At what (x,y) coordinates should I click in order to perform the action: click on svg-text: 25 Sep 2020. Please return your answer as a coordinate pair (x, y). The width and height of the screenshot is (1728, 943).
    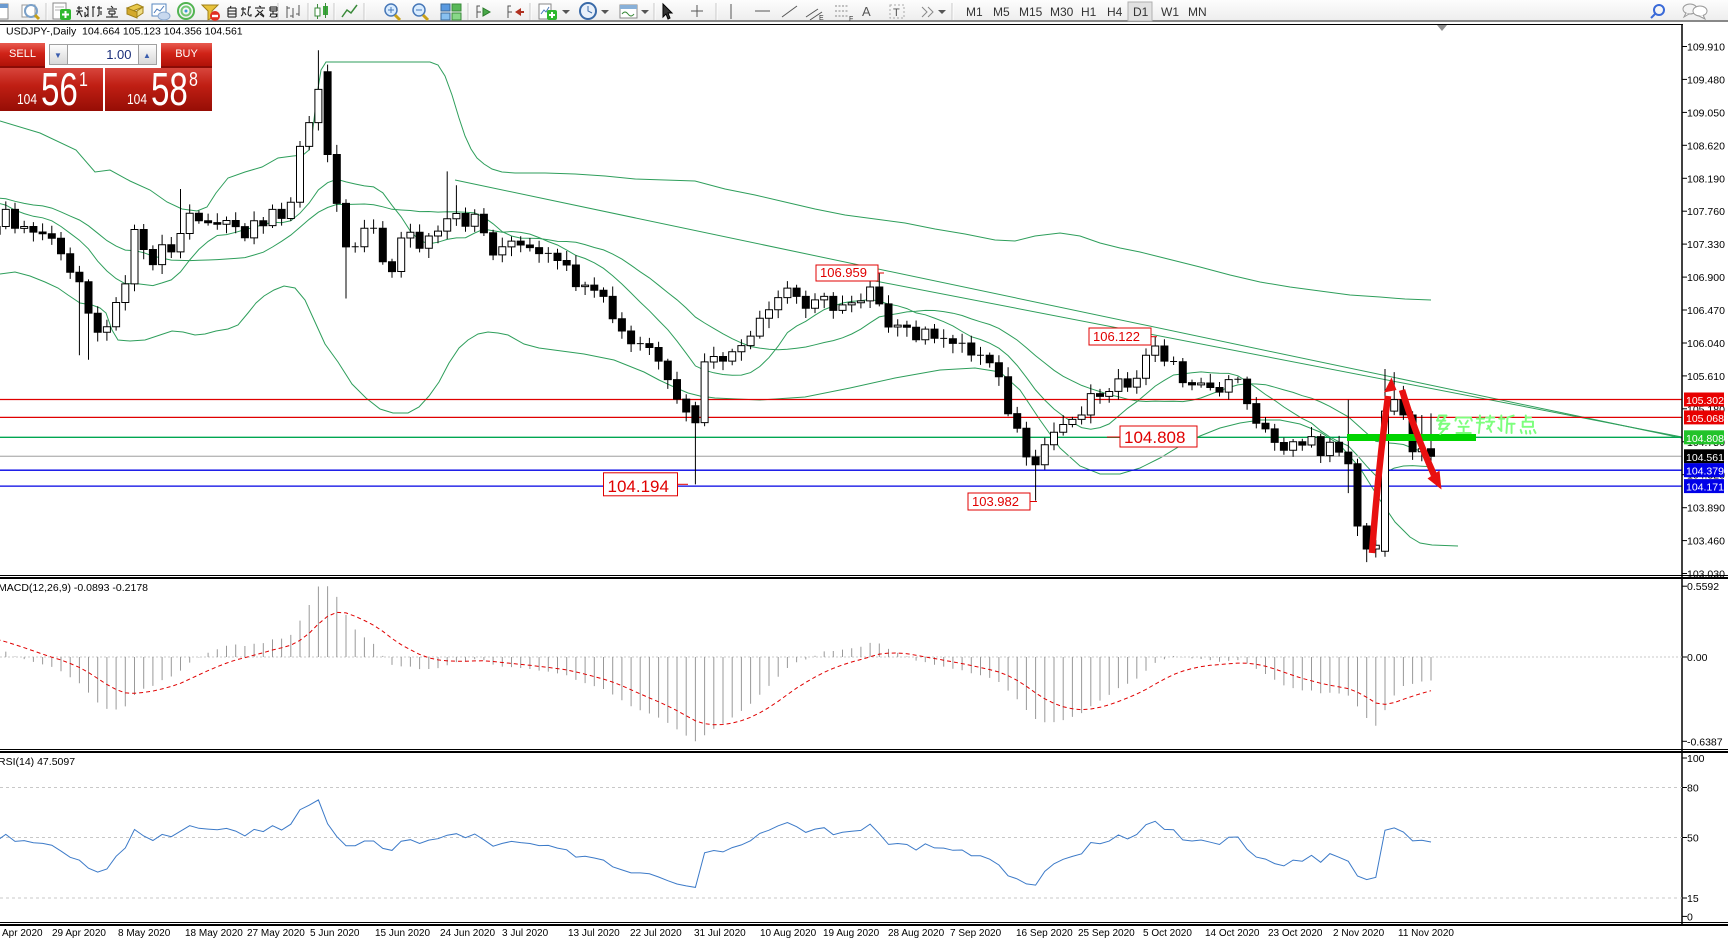
    Looking at the image, I should click on (1106, 933).